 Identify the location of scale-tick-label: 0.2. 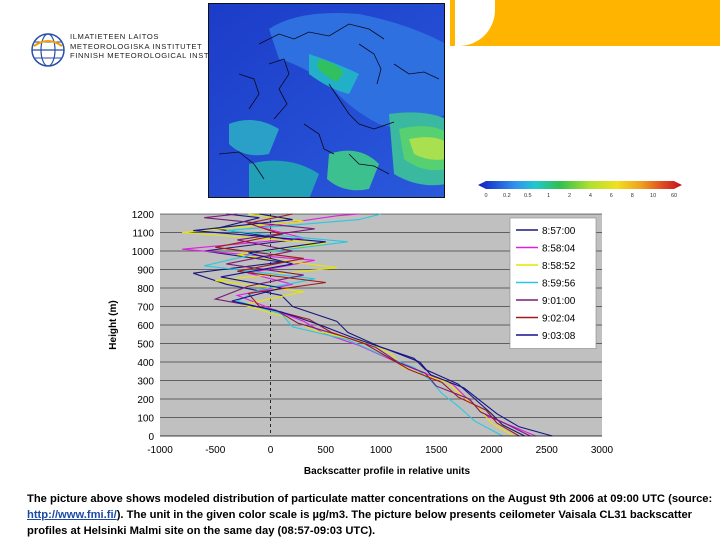
(507, 196).